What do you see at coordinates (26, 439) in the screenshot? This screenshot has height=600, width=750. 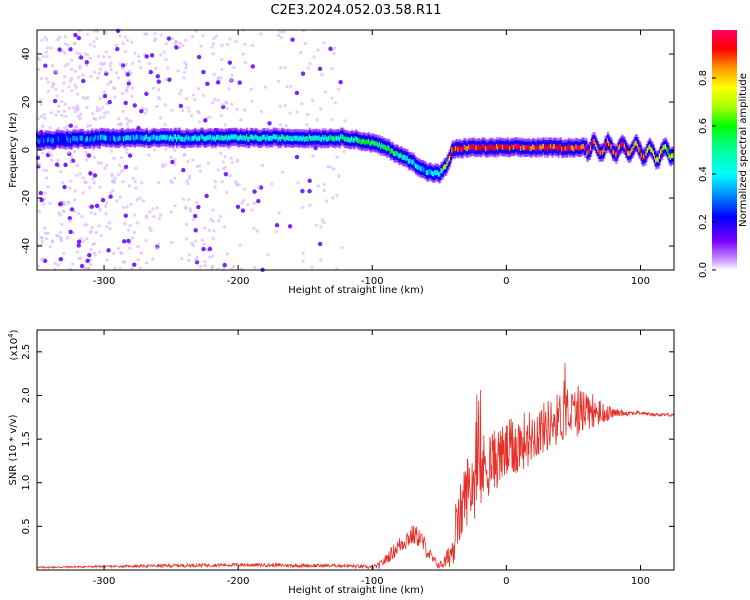 I see `snr-y-tick-label: 1.5` at bounding box center [26, 439].